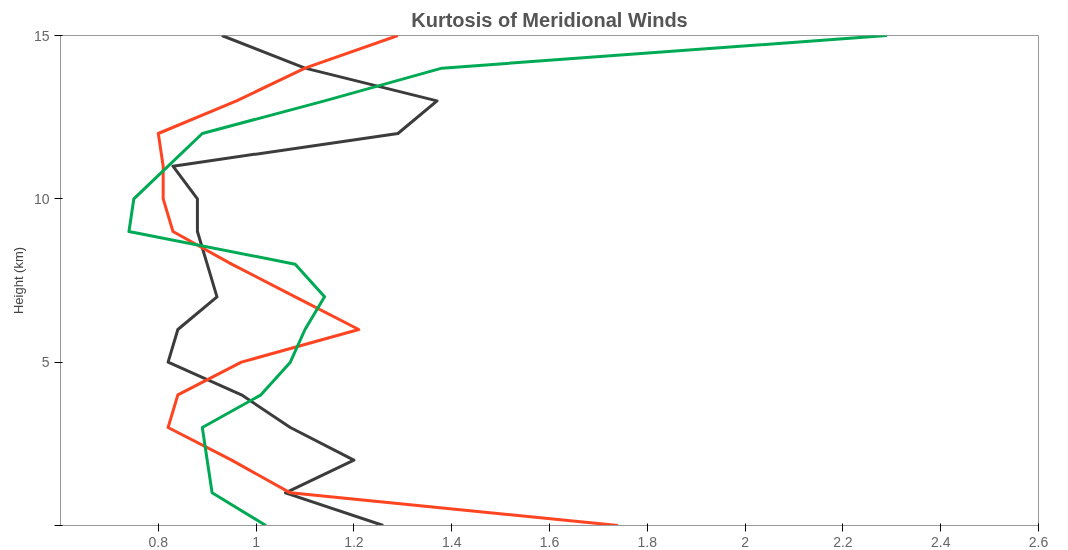 The height and width of the screenshot is (550, 1068). What do you see at coordinates (256, 541) in the screenshot?
I see `x-tick-label: 1` at bounding box center [256, 541].